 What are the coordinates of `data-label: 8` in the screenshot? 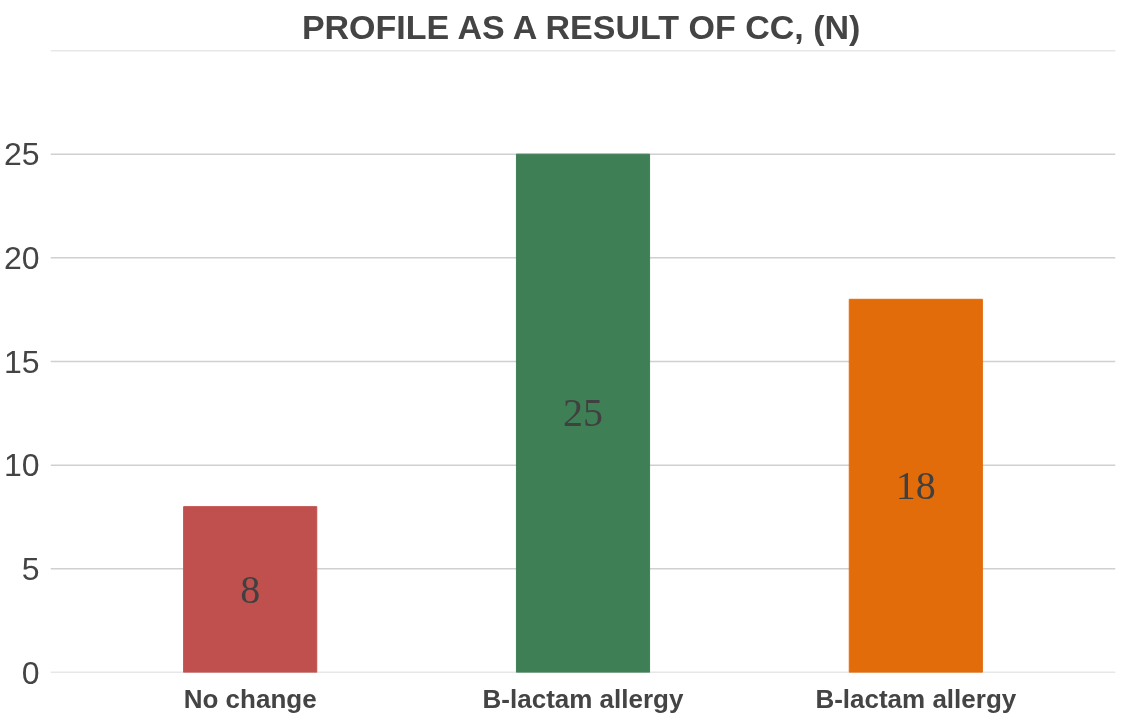 It's located at (250, 589).